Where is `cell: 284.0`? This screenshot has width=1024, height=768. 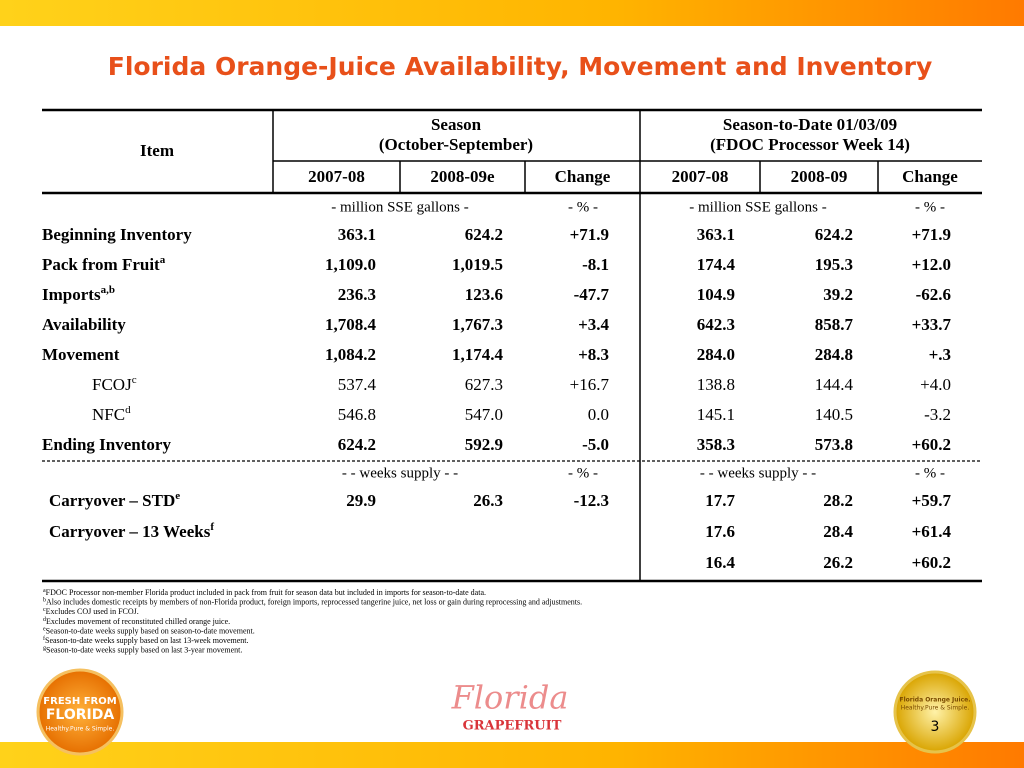
cell: 284.0 is located at coordinates (716, 354).